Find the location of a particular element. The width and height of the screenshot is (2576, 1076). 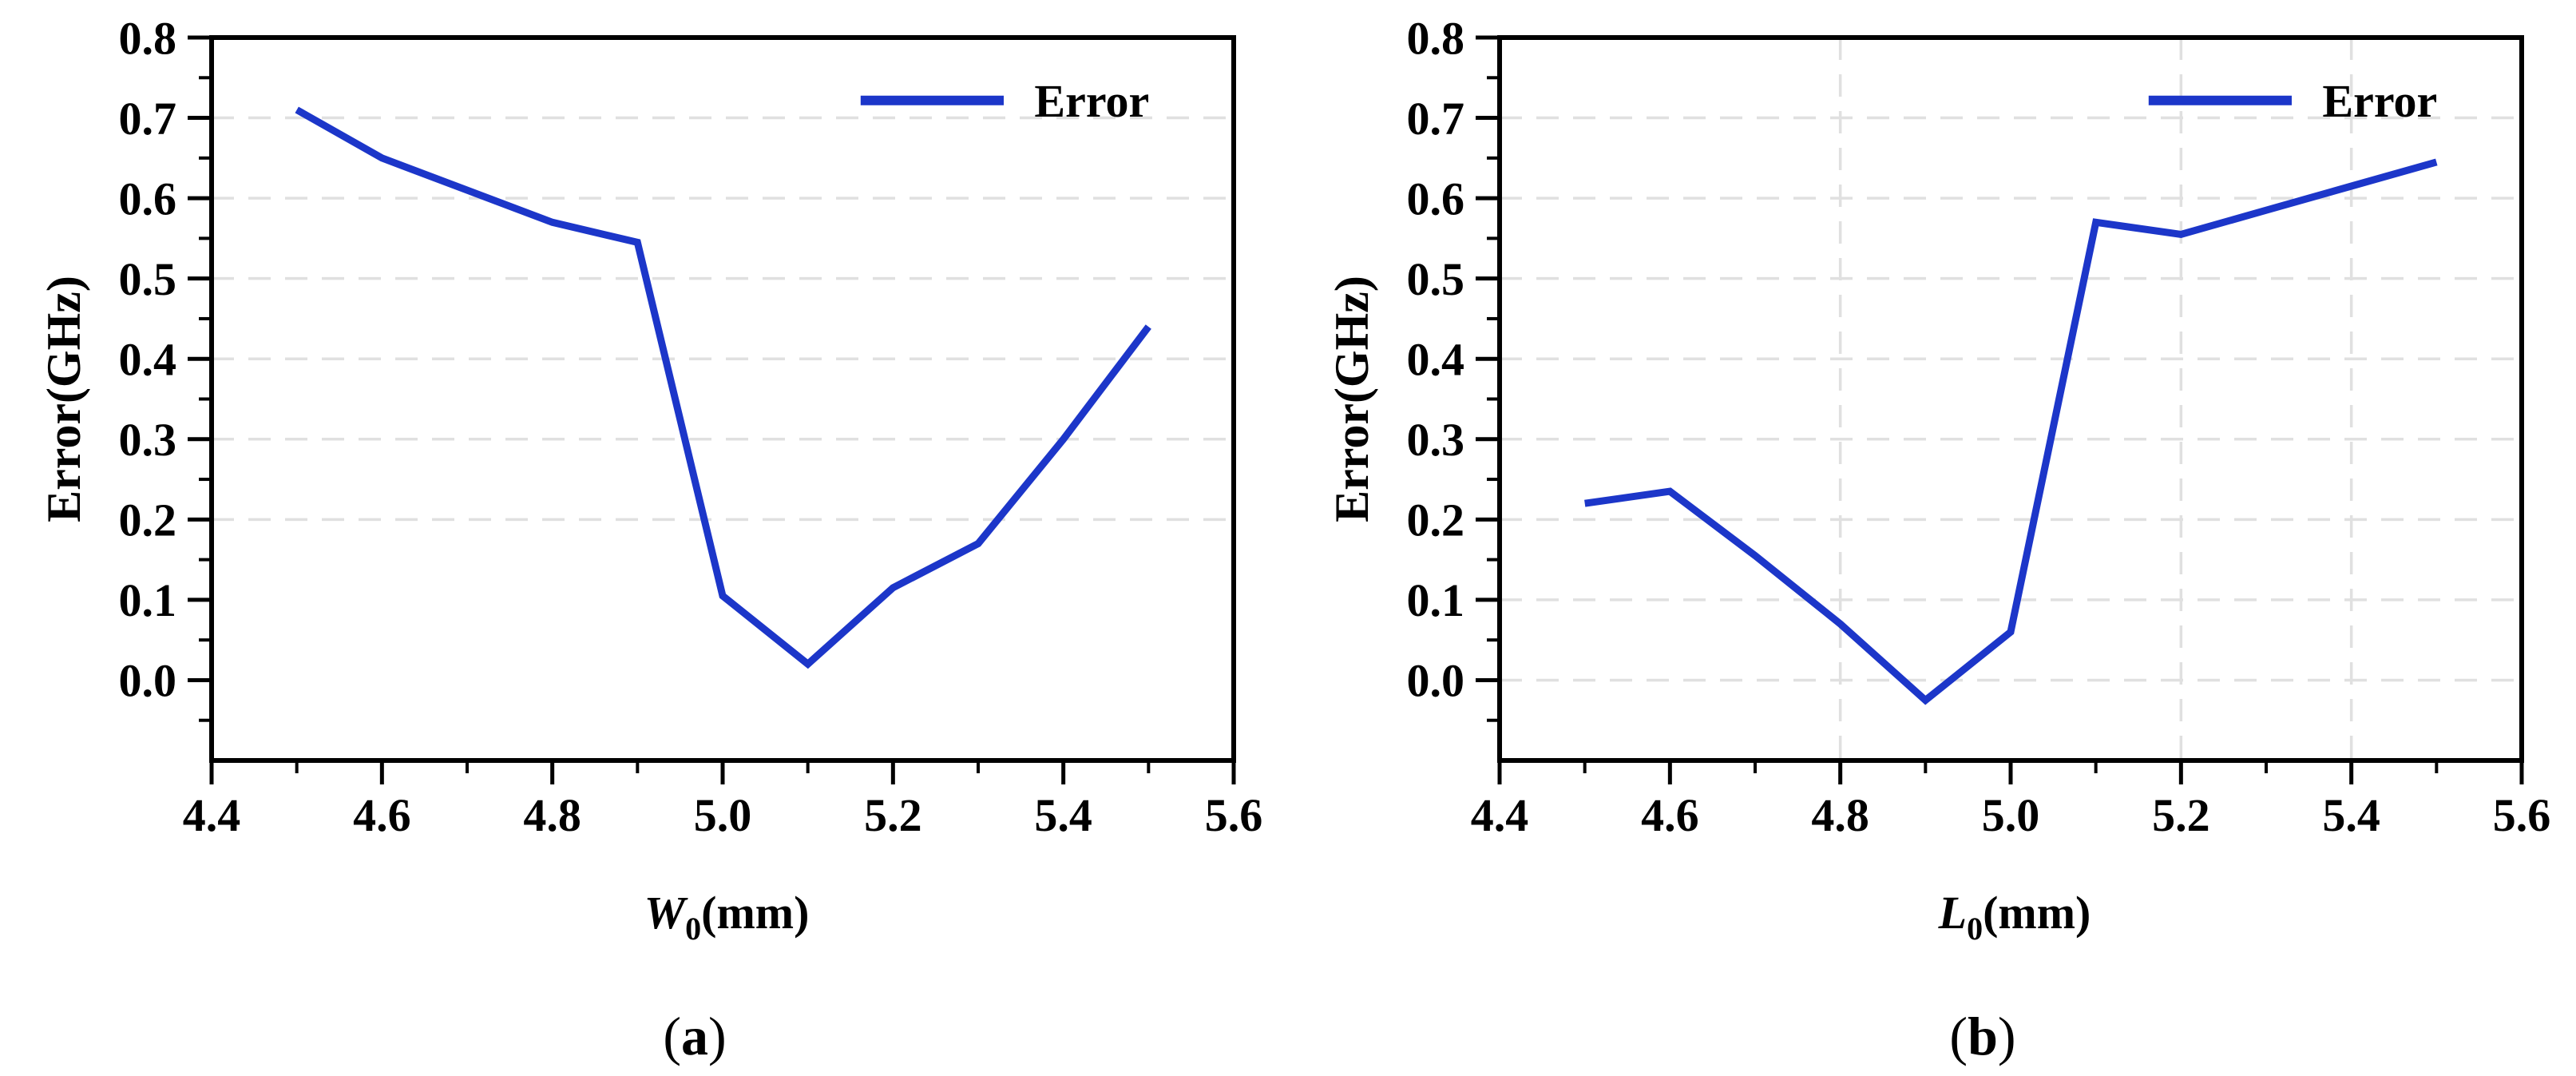

x-axis-title: L0(mm) is located at coordinates (2014, 917).